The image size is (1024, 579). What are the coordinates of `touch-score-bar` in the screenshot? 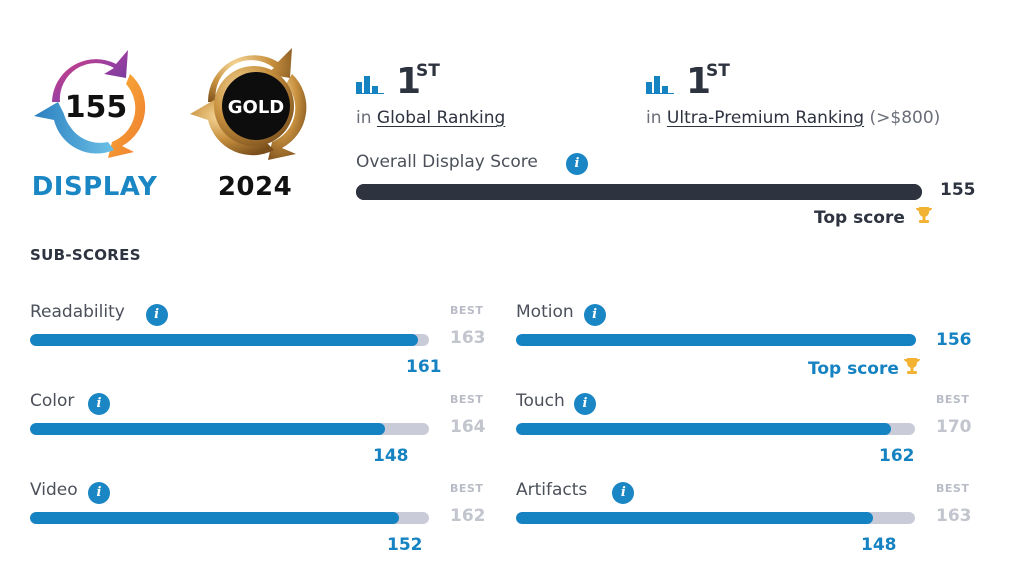 It's located at (715, 429).